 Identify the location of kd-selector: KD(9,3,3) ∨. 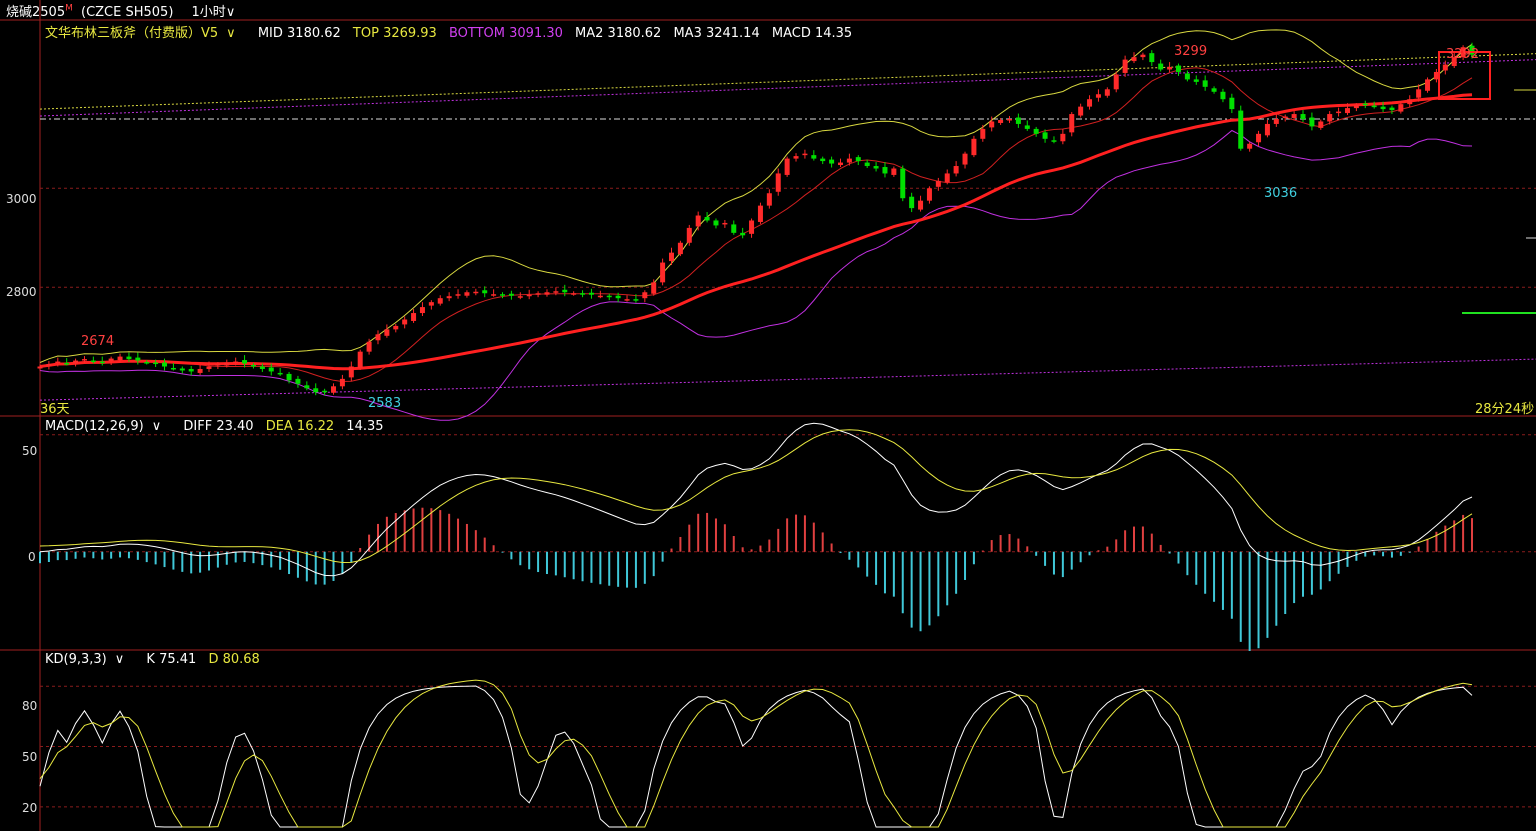
(88, 659).